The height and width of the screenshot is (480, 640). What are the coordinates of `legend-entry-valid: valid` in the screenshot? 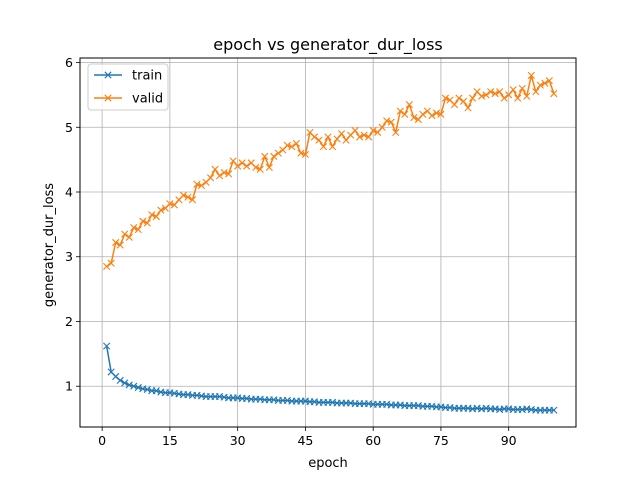 It's located at (128, 99).